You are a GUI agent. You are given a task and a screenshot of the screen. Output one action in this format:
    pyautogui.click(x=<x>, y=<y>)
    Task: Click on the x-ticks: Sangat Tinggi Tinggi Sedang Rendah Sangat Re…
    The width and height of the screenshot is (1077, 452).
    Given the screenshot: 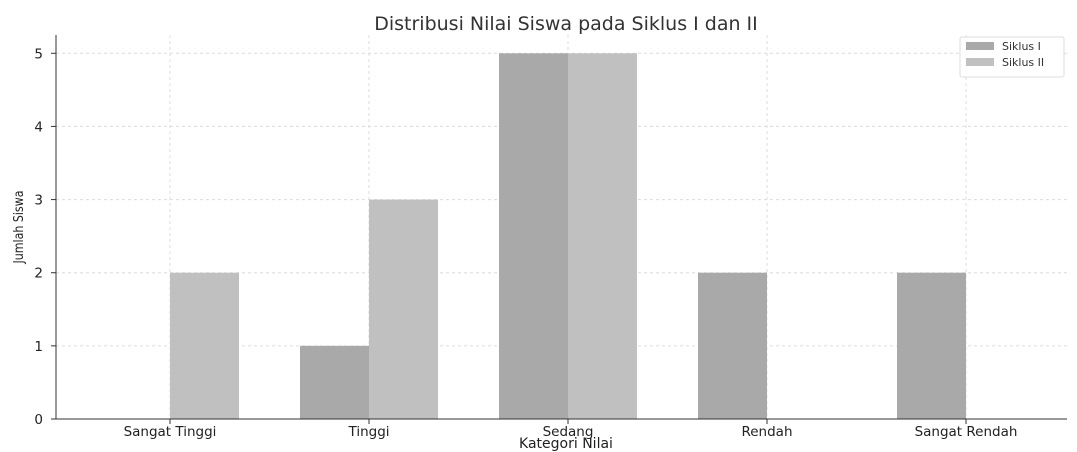 What is the action you would take?
    pyautogui.click(x=571, y=429)
    